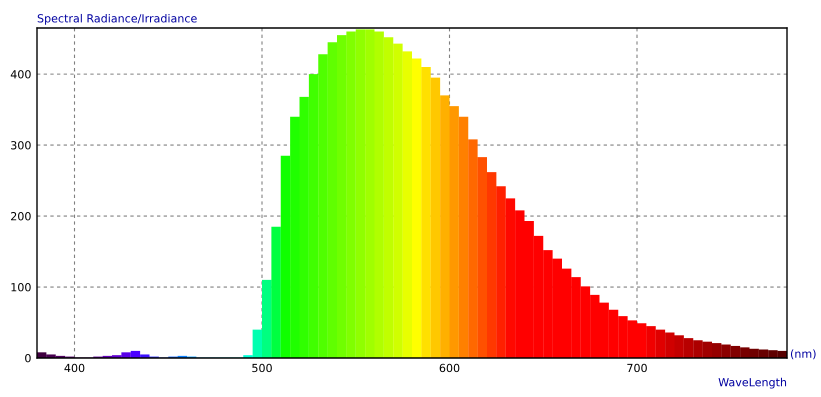 The width and height of the screenshot is (821, 397). I want to click on y-tick-label: 400, so click(20, 74).